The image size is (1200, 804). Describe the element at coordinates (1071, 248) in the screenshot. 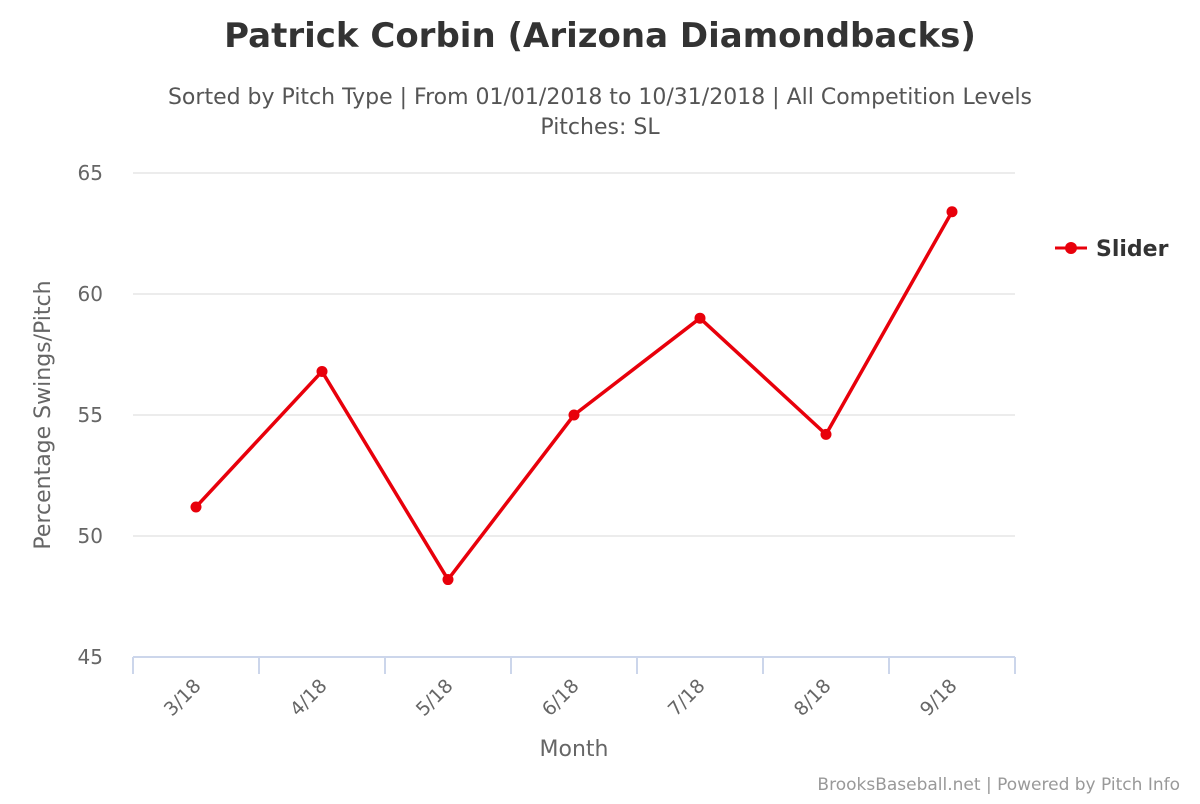

I see `legend-point-marker` at that location.